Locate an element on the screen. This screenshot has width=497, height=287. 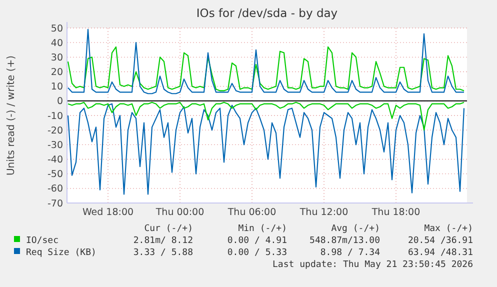
y-tick-label: -10 is located at coordinates (55, 116).